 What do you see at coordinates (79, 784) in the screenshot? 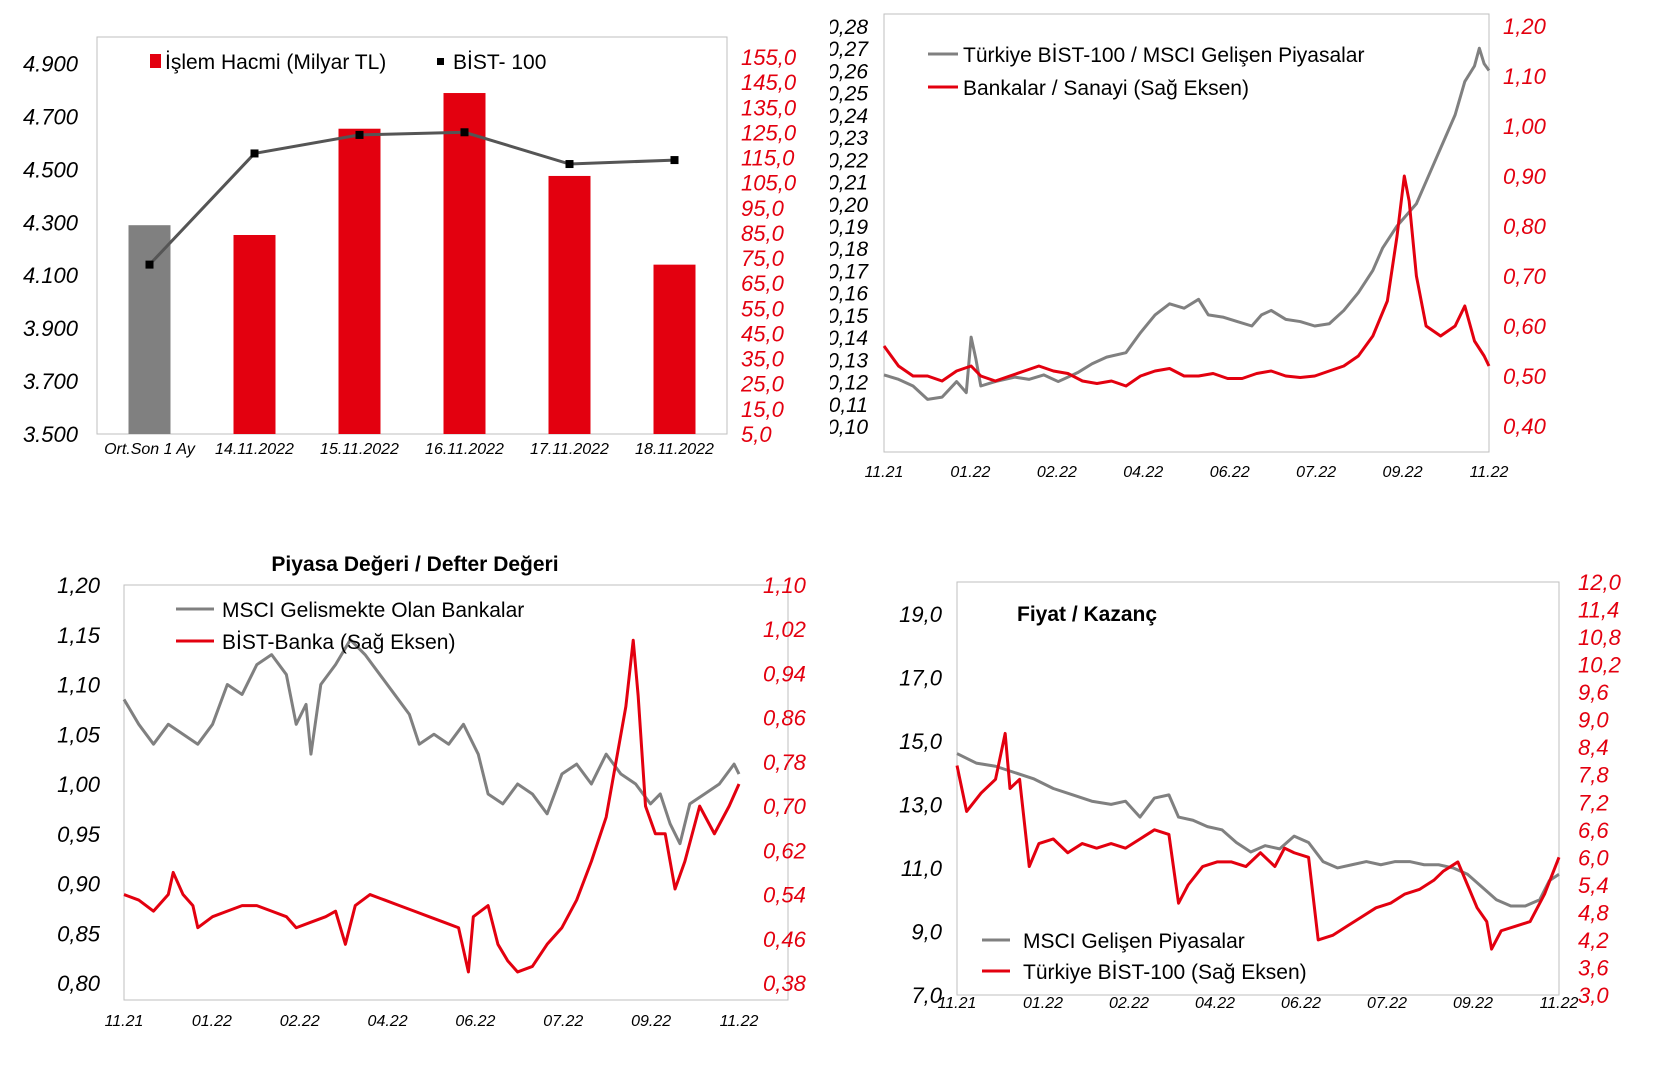
I see `y-left-tick: 1,00` at bounding box center [79, 784].